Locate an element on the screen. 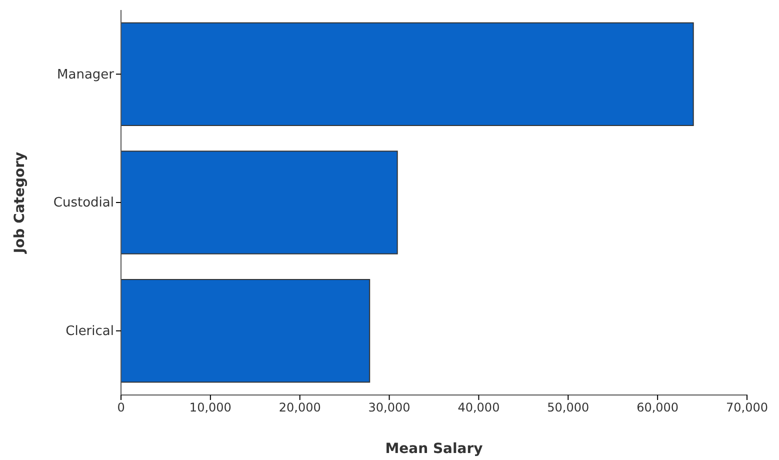  y-tick-label: Clerical is located at coordinates (90, 331).